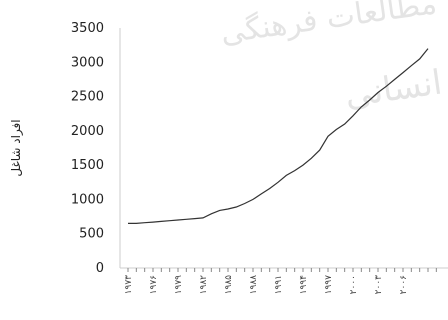  Describe the element at coordinates (87, 199) in the screenshot. I see `y-tick-label: 1000` at that location.